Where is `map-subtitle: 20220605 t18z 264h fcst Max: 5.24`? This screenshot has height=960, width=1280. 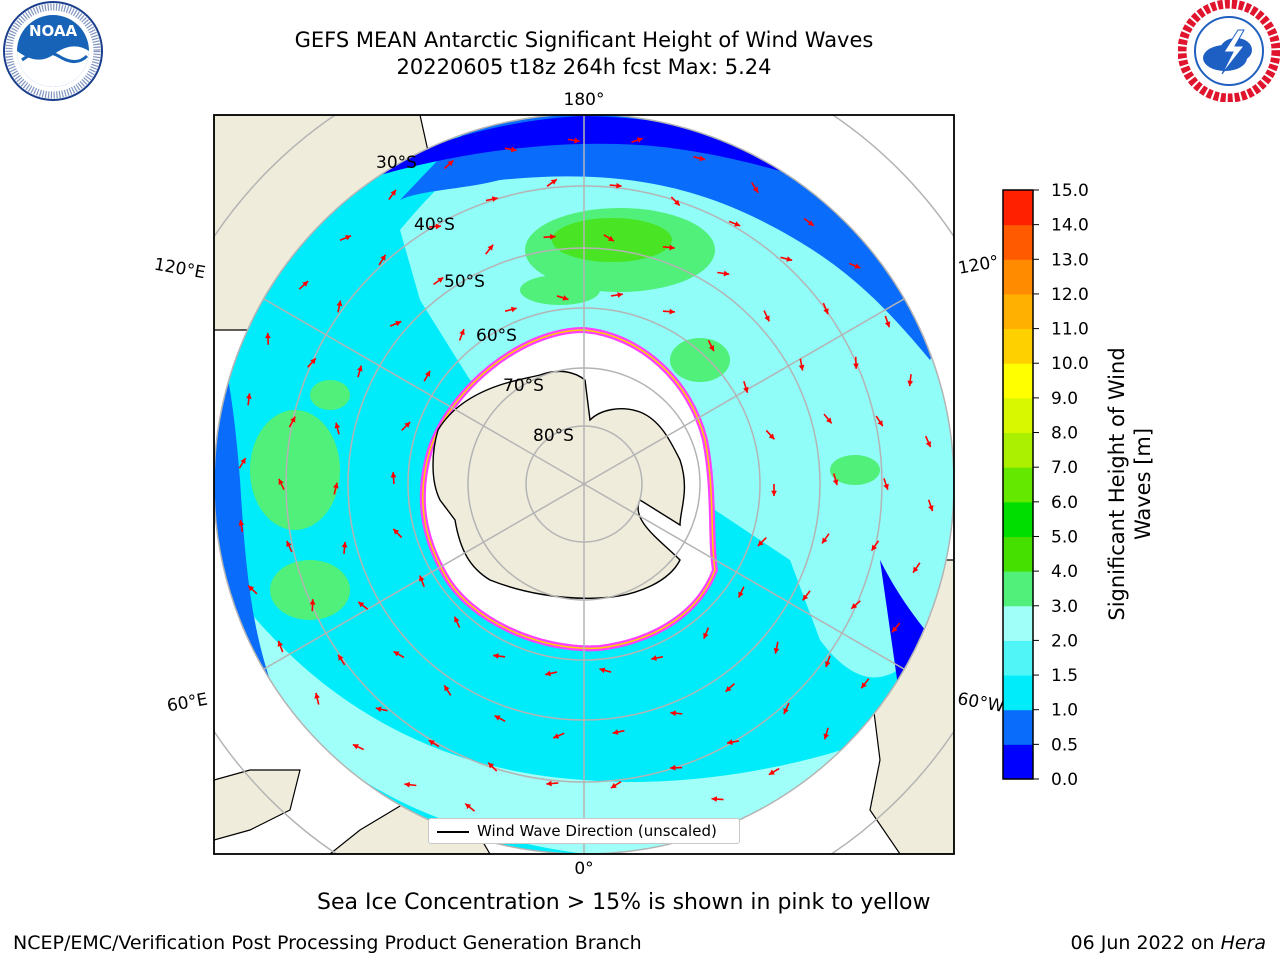 map-subtitle: 20220605 t18z 264h fcst Max: 5.24 is located at coordinates (584, 67).